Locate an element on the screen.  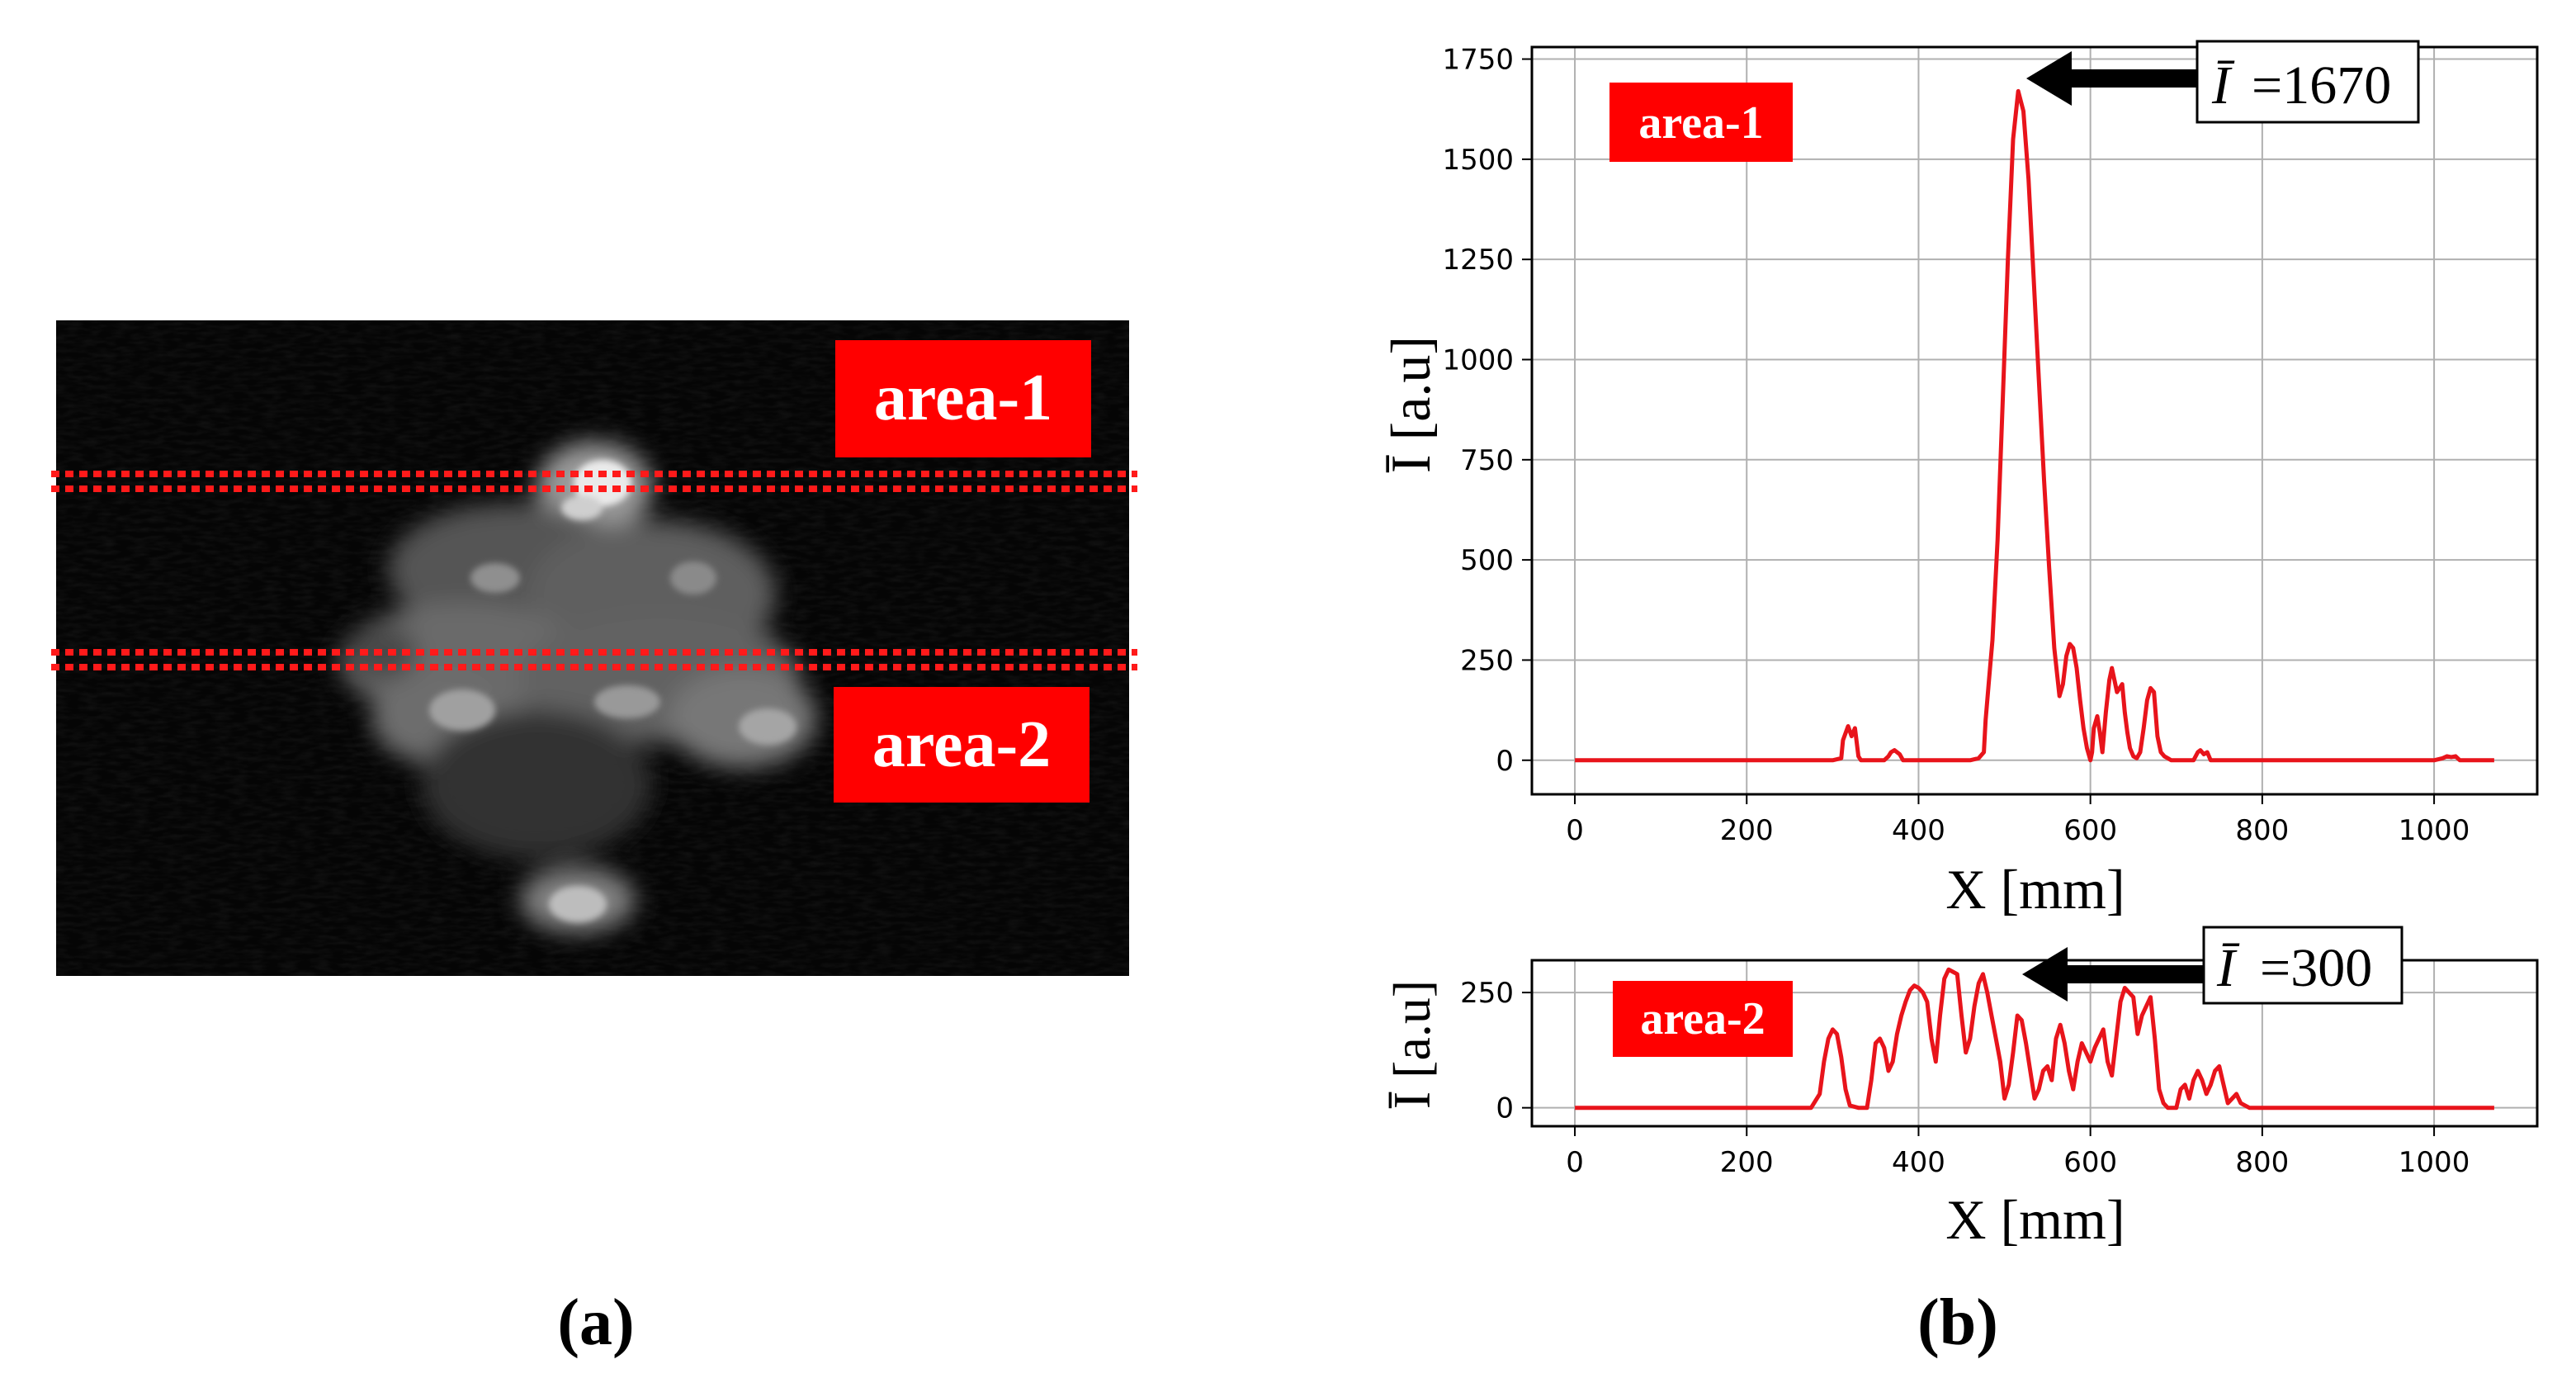
area-1-label-box: area-1 is located at coordinates (963, 398).